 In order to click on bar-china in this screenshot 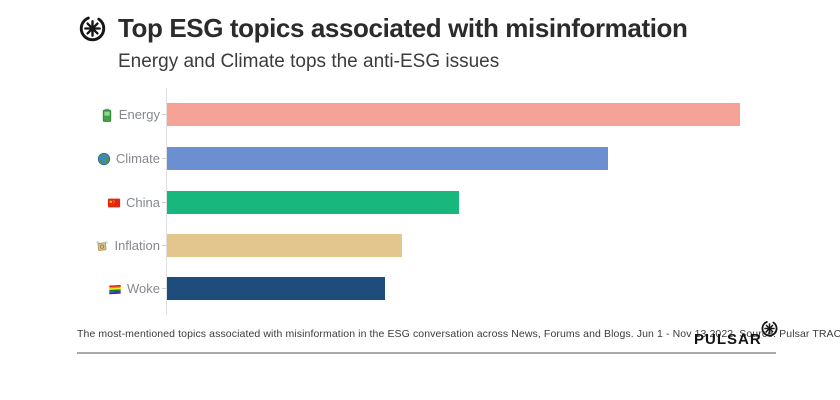, I will do `click(313, 202)`.